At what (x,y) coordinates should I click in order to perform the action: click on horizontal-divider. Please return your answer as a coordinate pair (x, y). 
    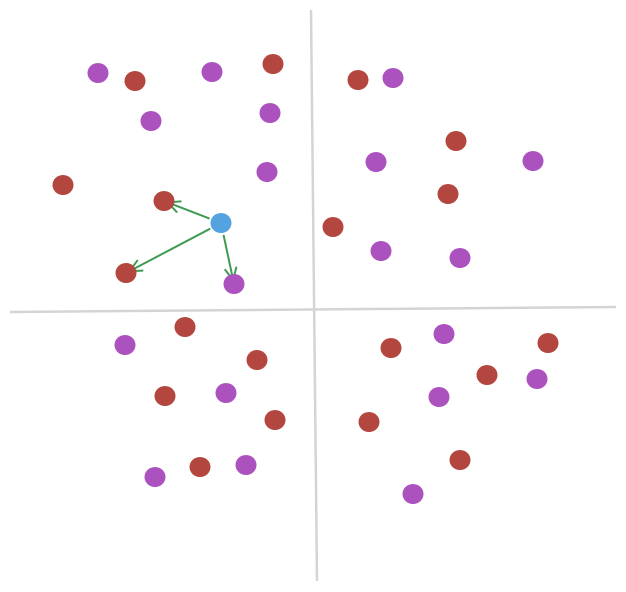
    Looking at the image, I should click on (313, 309).